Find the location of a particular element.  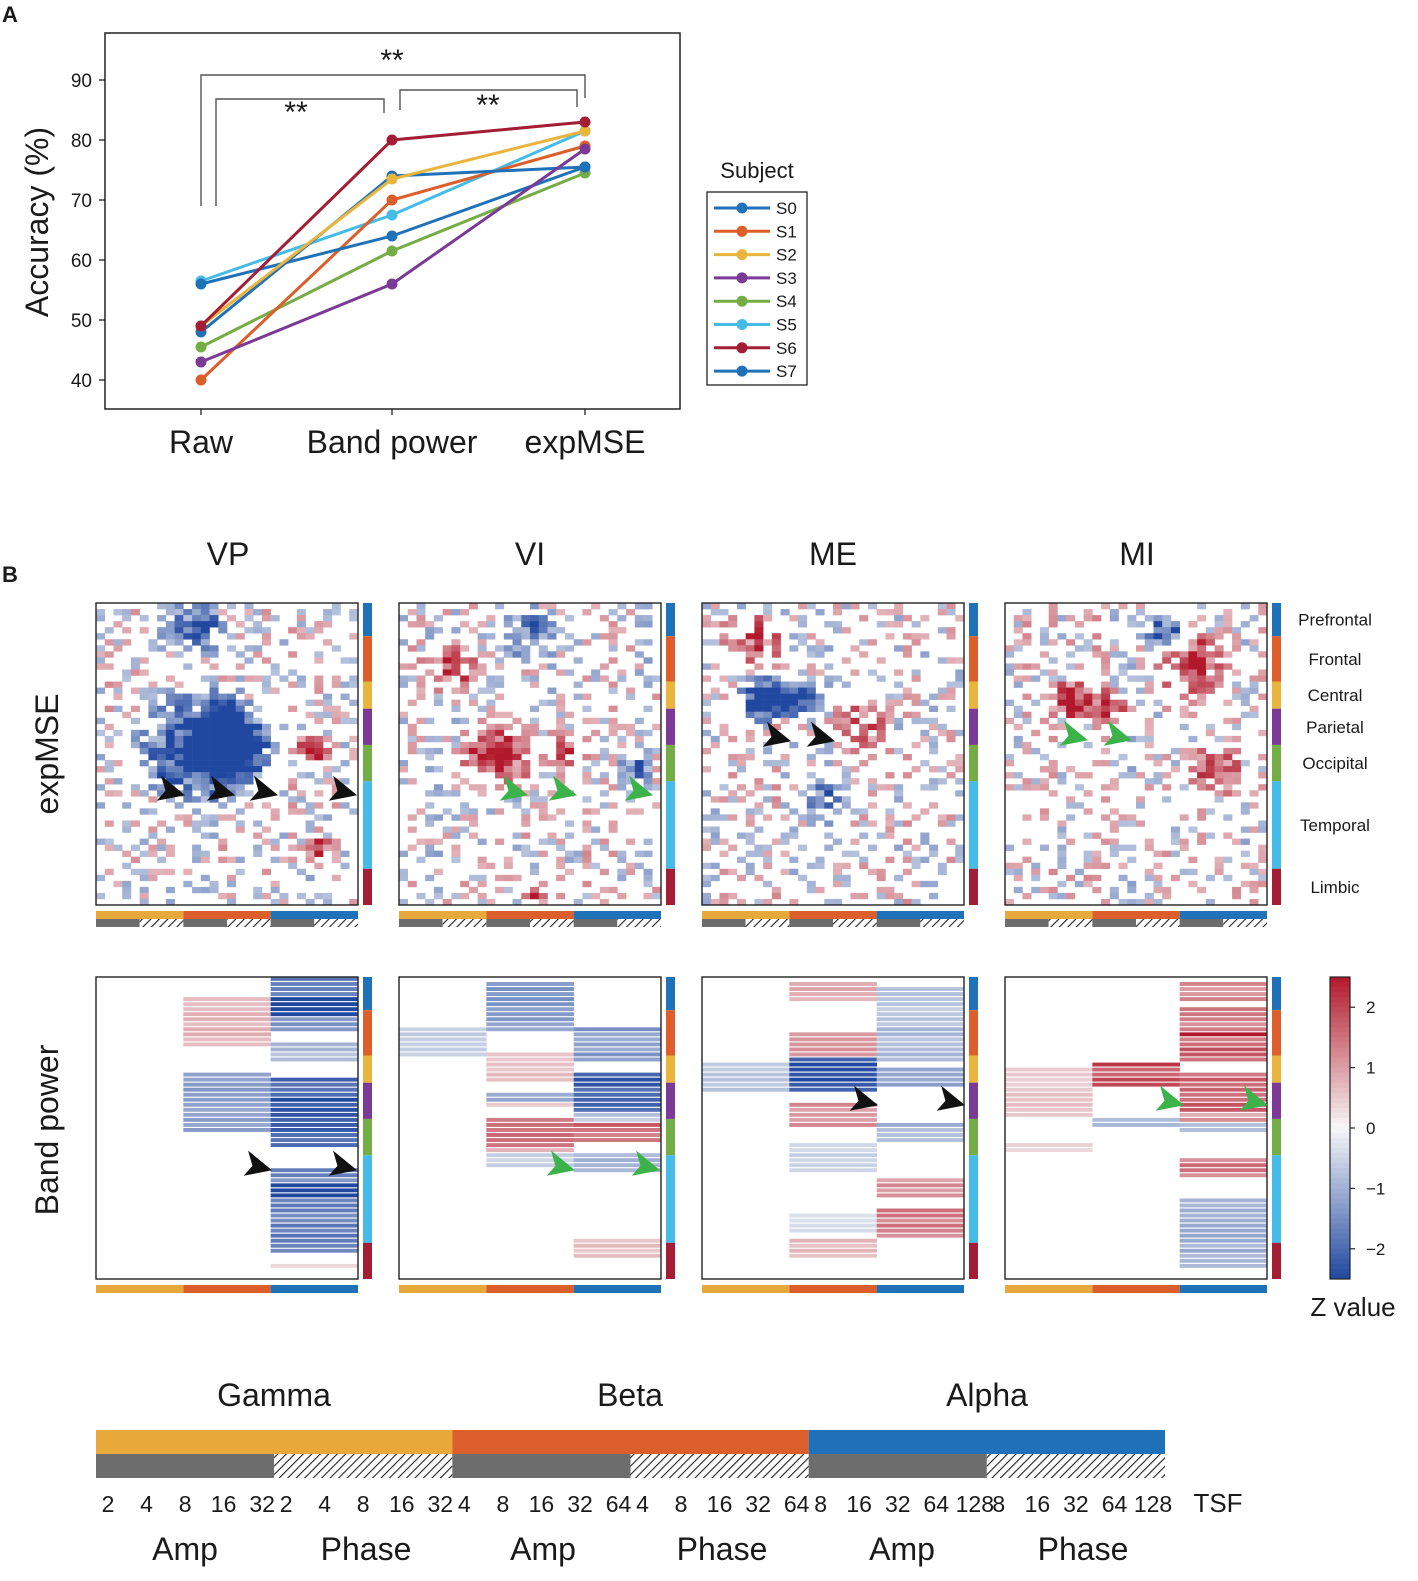

band-bar-alpha is located at coordinates (1223, 1289).